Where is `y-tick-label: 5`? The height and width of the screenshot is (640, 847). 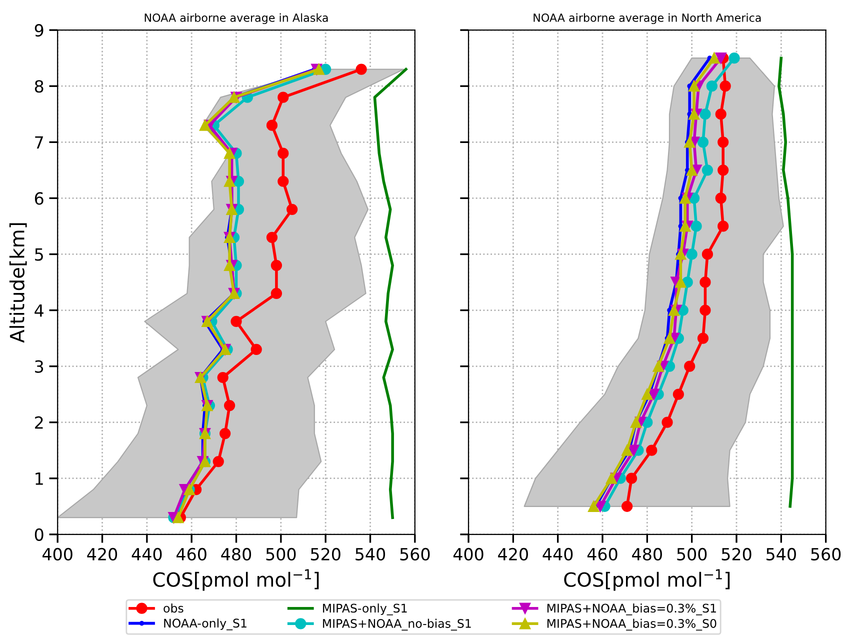 y-tick-label: 5 is located at coordinates (39, 254).